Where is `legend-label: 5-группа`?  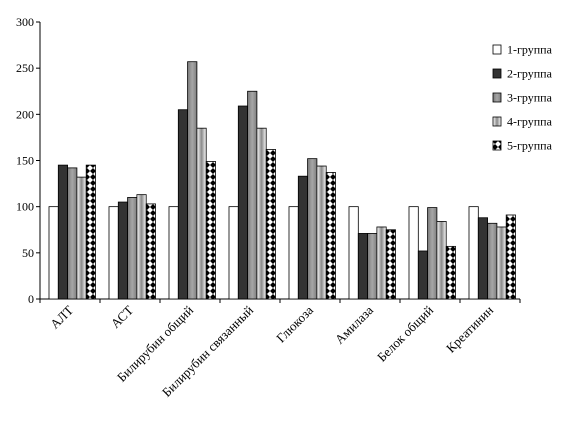
legend-label: 5-группа is located at coordinates (530, 146).